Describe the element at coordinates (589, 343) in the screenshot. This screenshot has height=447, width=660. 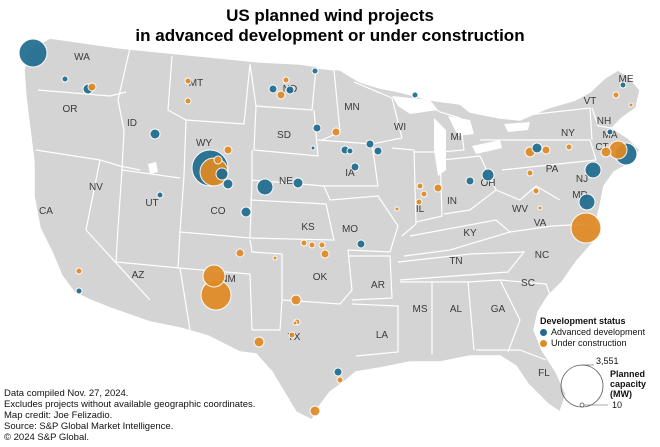
I see `legend-construction-label: Under construction` at that location.